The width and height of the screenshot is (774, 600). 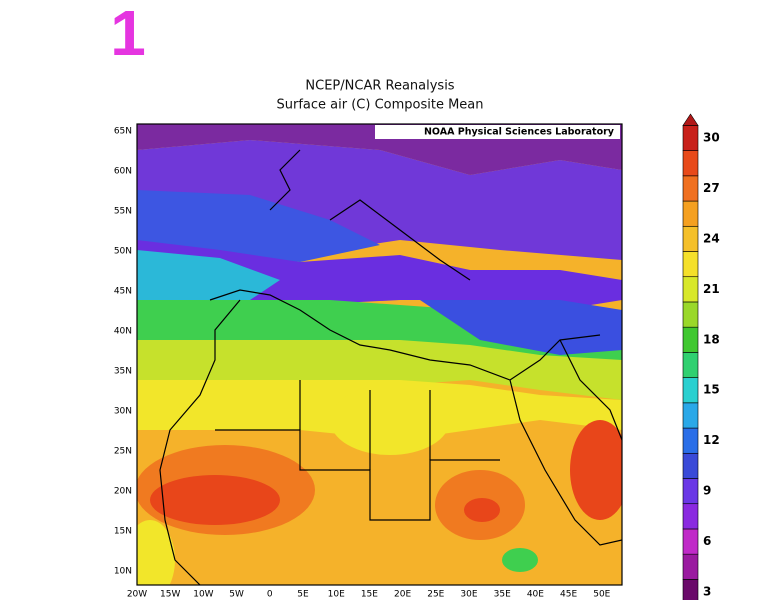 I want to click on lat-label: 20N, so click(x=123, y=492).